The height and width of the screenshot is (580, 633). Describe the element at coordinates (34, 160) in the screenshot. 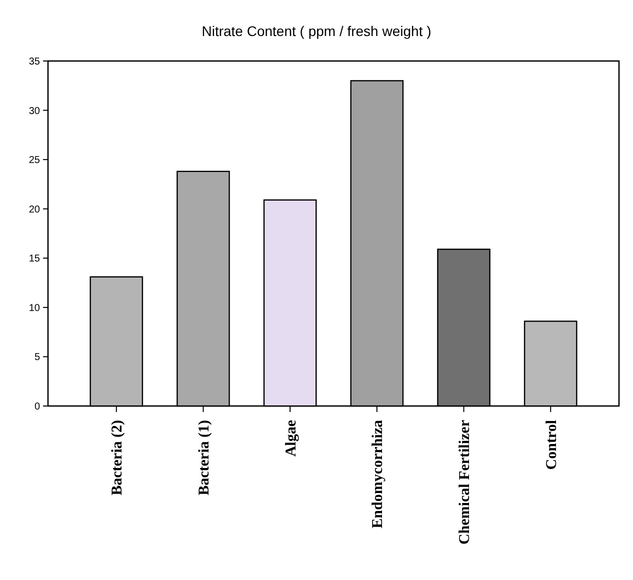

I see `y-tick-label: 25` at that location.